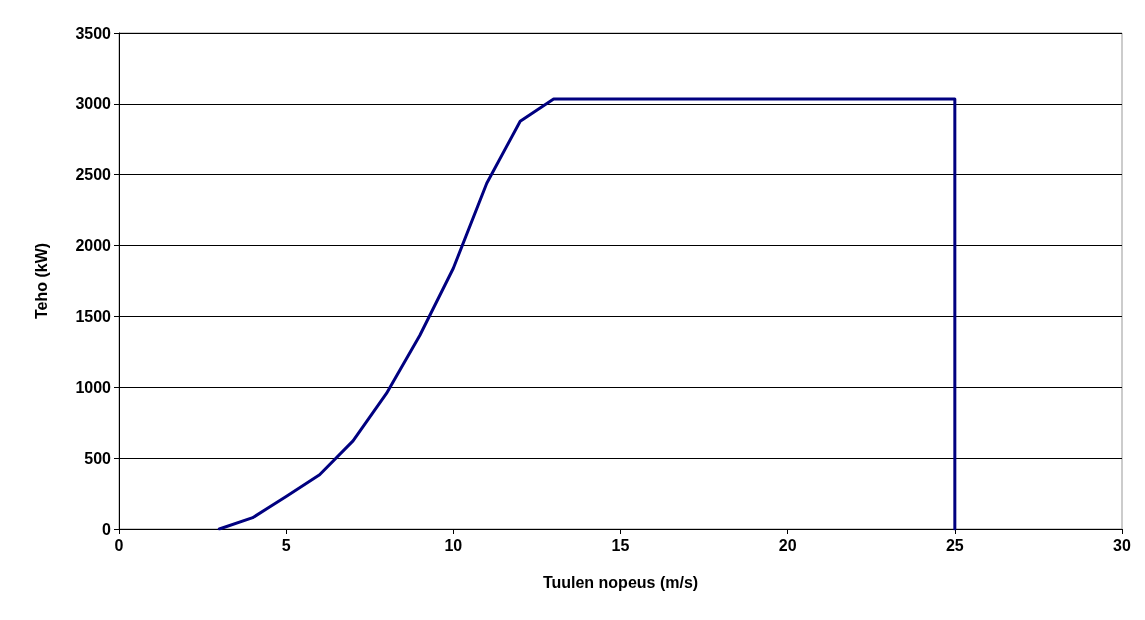 This screenshot has width=1145, height=620. I want to click on y-tick-label: 2000, so click(93, 246).